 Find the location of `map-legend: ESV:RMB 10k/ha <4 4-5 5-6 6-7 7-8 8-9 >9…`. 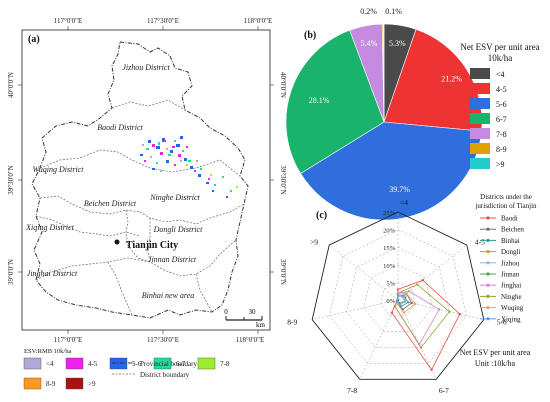

map-legend: ESV:RMB 10k/ha <4 4-5 5-6 6-7 7-8 8-9 >9… is located at coordinates (126, 369).